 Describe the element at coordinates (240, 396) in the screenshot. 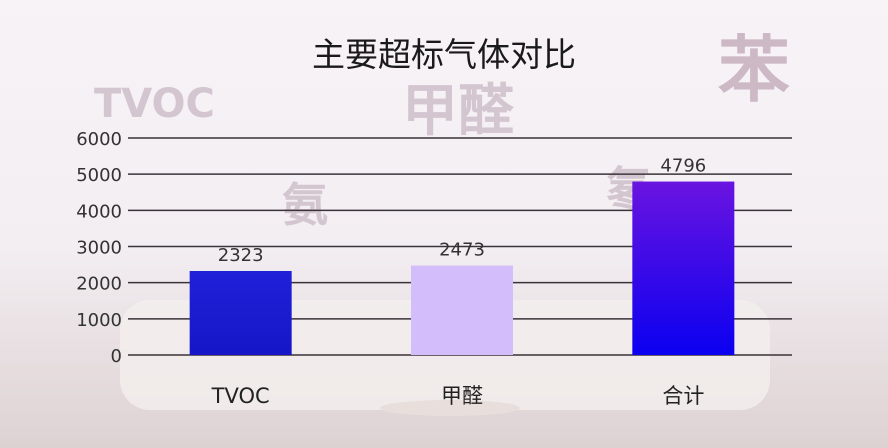

I see `x-tick-label: TVOC` at that location.